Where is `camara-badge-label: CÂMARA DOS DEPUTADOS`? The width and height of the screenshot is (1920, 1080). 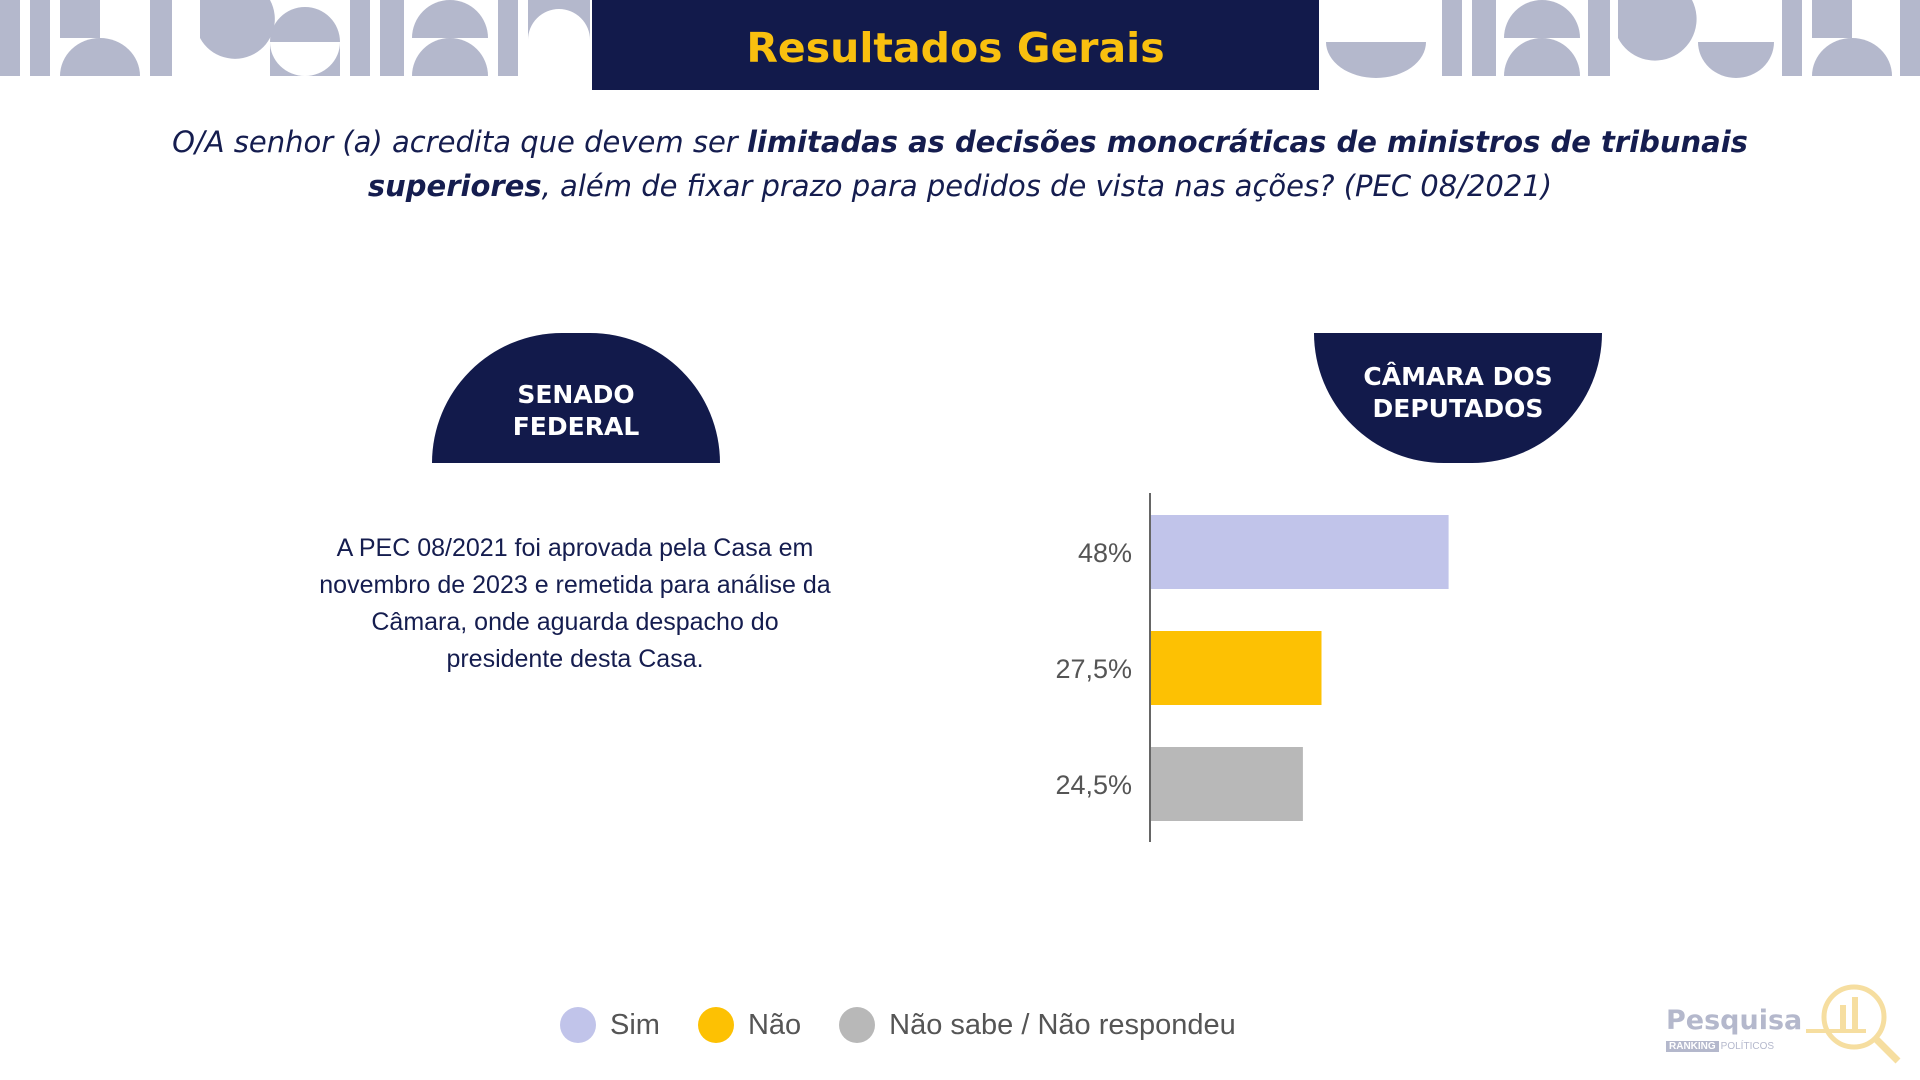 camara-badge-label: CÂMARA DOS DEPUTADOS is located at coordinates (1458, 392).